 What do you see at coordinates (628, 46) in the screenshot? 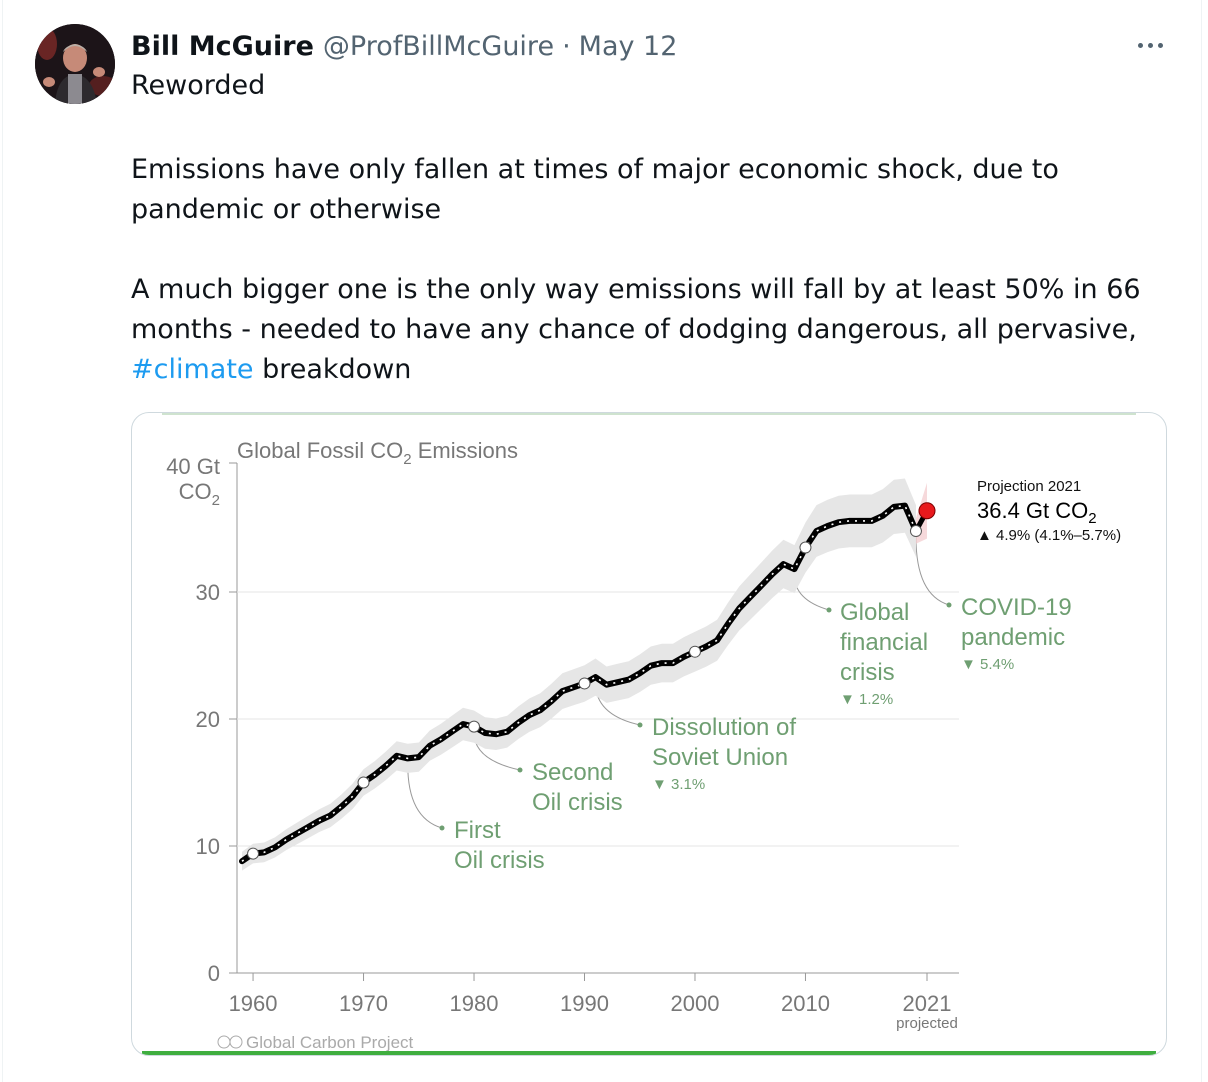
I see `tweet-date: May 12` at bounding box center [628, 46].